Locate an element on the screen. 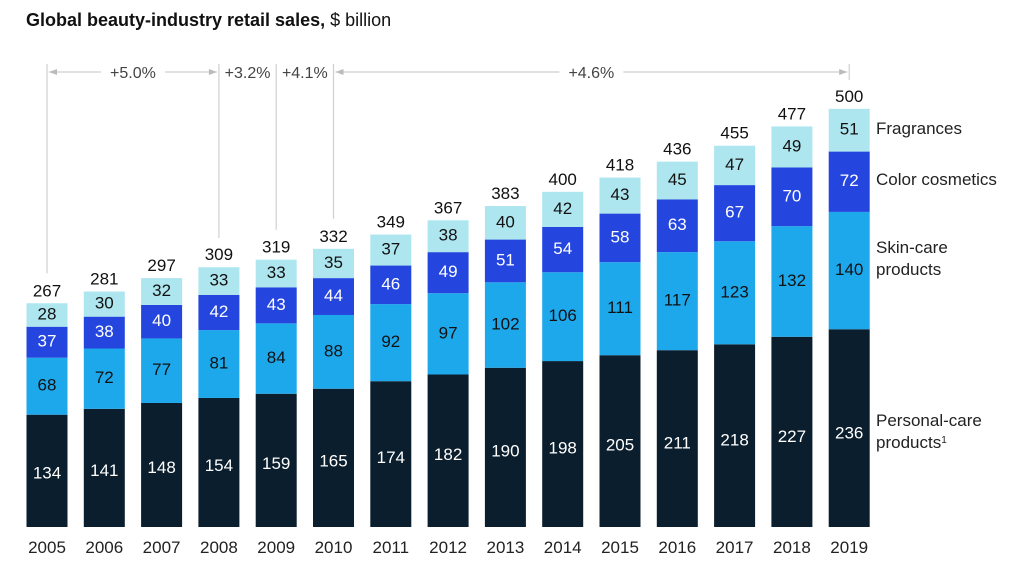 This screenshot has height=569, width=1024. x-tick-label: 2006 is located at coordinates (104, 547).